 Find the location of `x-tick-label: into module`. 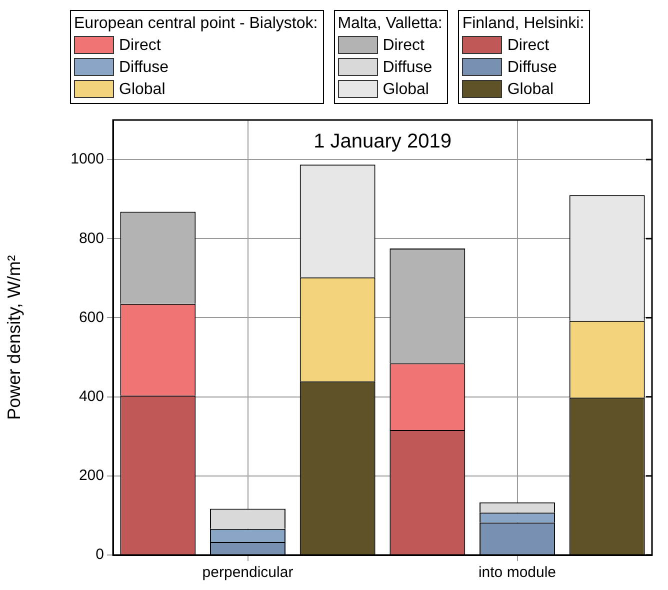

x-tick-label: into module is located at coordinates (517, 573).